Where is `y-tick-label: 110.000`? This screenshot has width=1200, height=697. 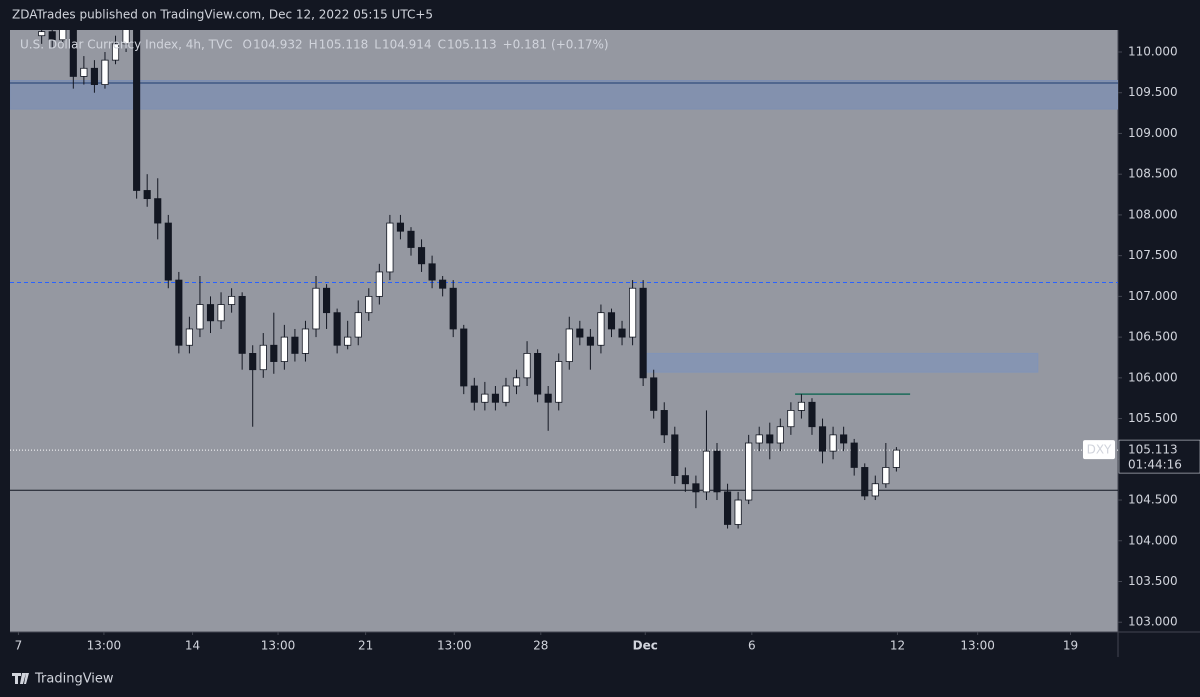
y-tick-label: 110.000 is located at coordinates (1153, 51).